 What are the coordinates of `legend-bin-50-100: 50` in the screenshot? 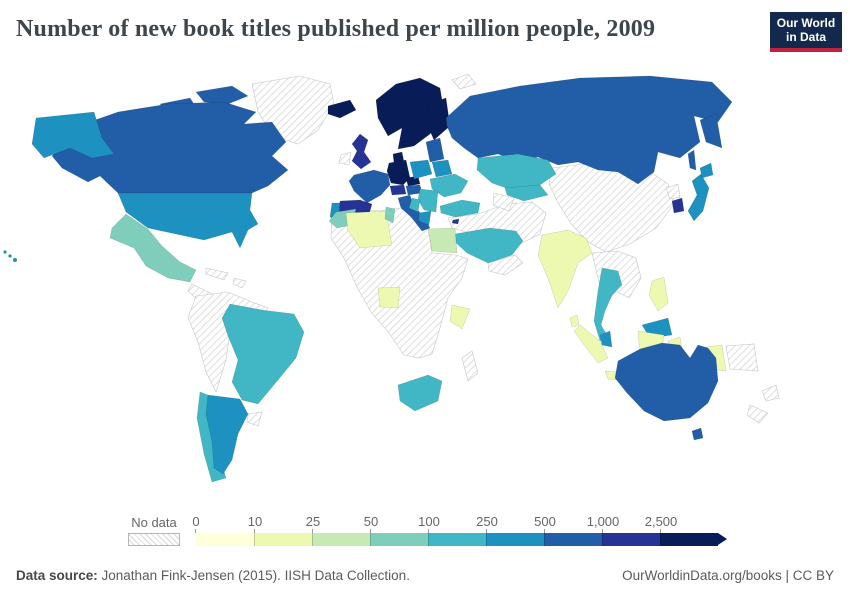 It's located at (396, 530).